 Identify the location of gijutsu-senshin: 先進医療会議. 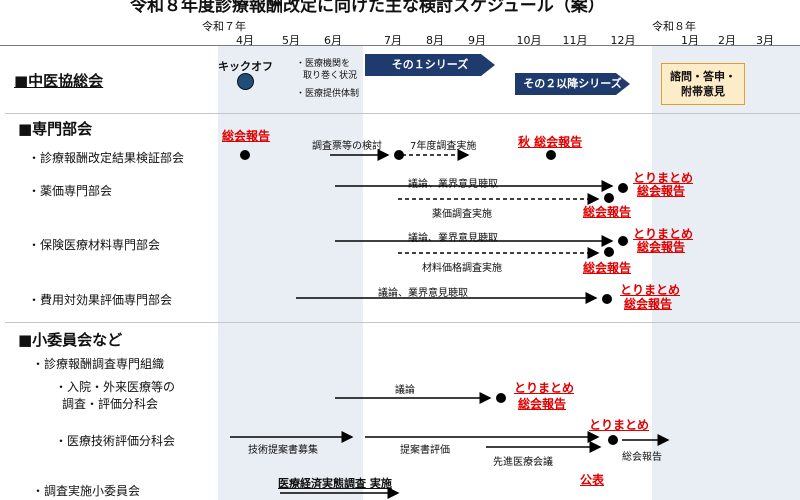
(523, 462).